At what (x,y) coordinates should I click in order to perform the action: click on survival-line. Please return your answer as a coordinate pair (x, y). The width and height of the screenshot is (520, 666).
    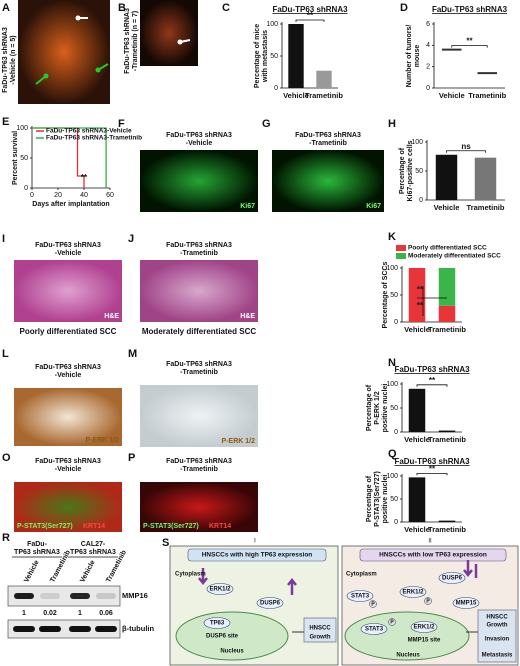
    Looking at the image, I should click on (69, 157).